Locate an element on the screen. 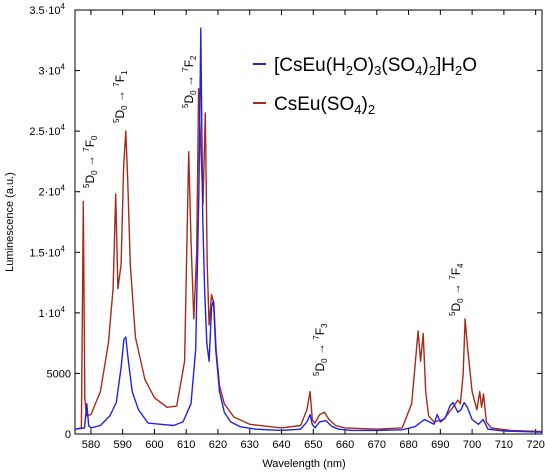 The width and height of the screenshot is (550, 474). y-tick-label: 2.5·10⁴ is located at coordinates (47, 130).